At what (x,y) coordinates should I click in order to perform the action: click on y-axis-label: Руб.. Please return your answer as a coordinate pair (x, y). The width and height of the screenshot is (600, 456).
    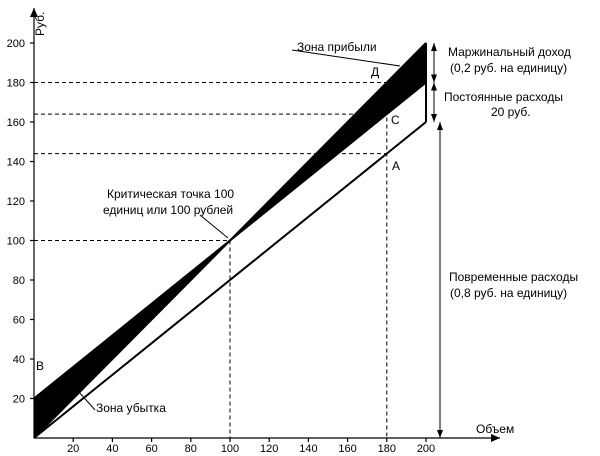
    Looking at the image, I should click on (40, 24).